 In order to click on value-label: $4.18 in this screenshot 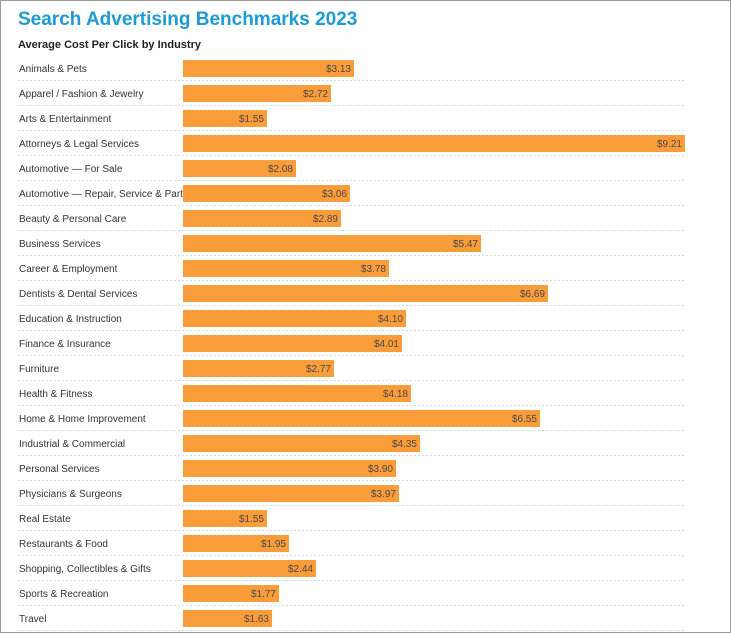, I will do `click(395, 394)`.